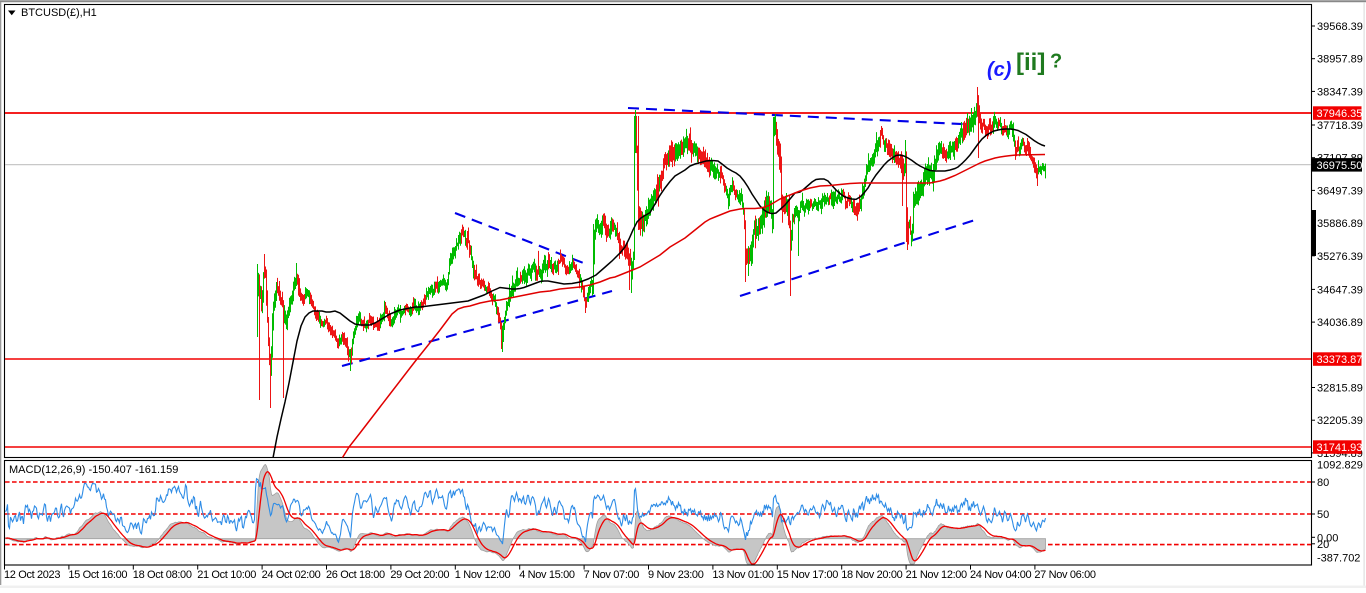  I want to click on svg-text: 20, so click(1323, 545).